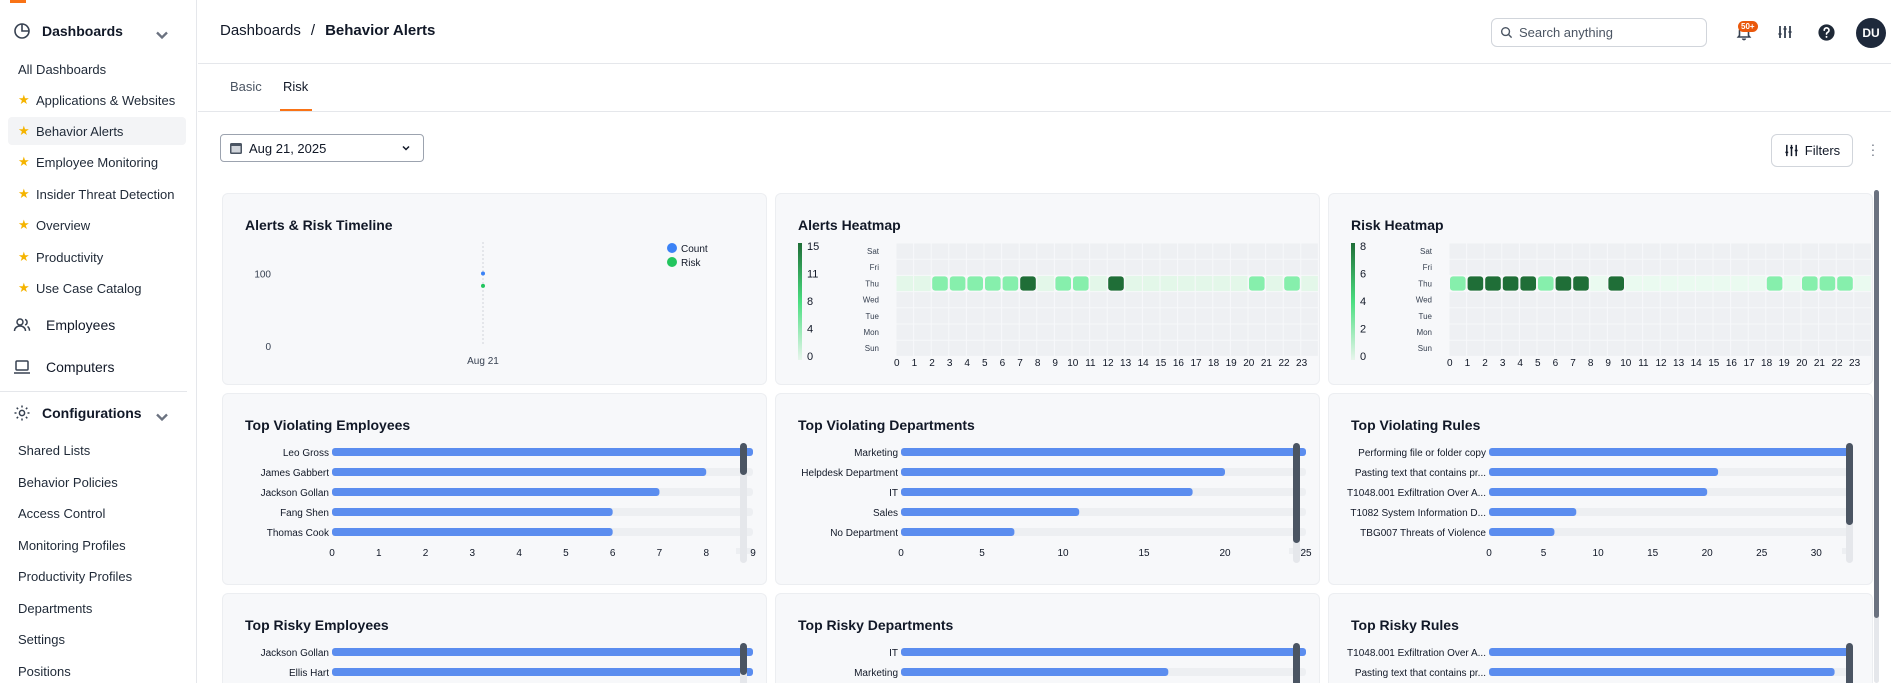 The image size is (1891, 683). Describe the element at coordinates (1556, 363) in the screenshot. I see `column-label: 6` at that location.